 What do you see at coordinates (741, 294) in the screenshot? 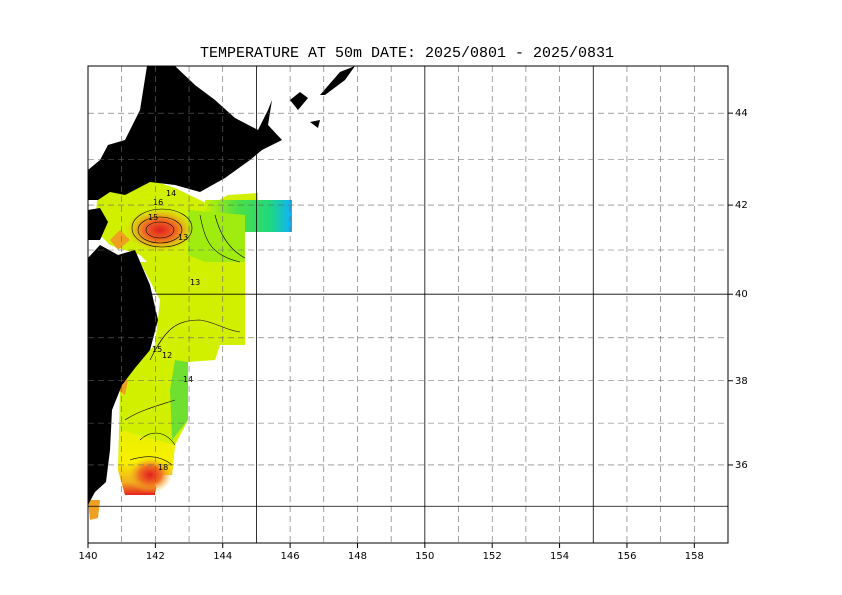
I see `y-tick-label: 40` at bounding box center [741, 294].